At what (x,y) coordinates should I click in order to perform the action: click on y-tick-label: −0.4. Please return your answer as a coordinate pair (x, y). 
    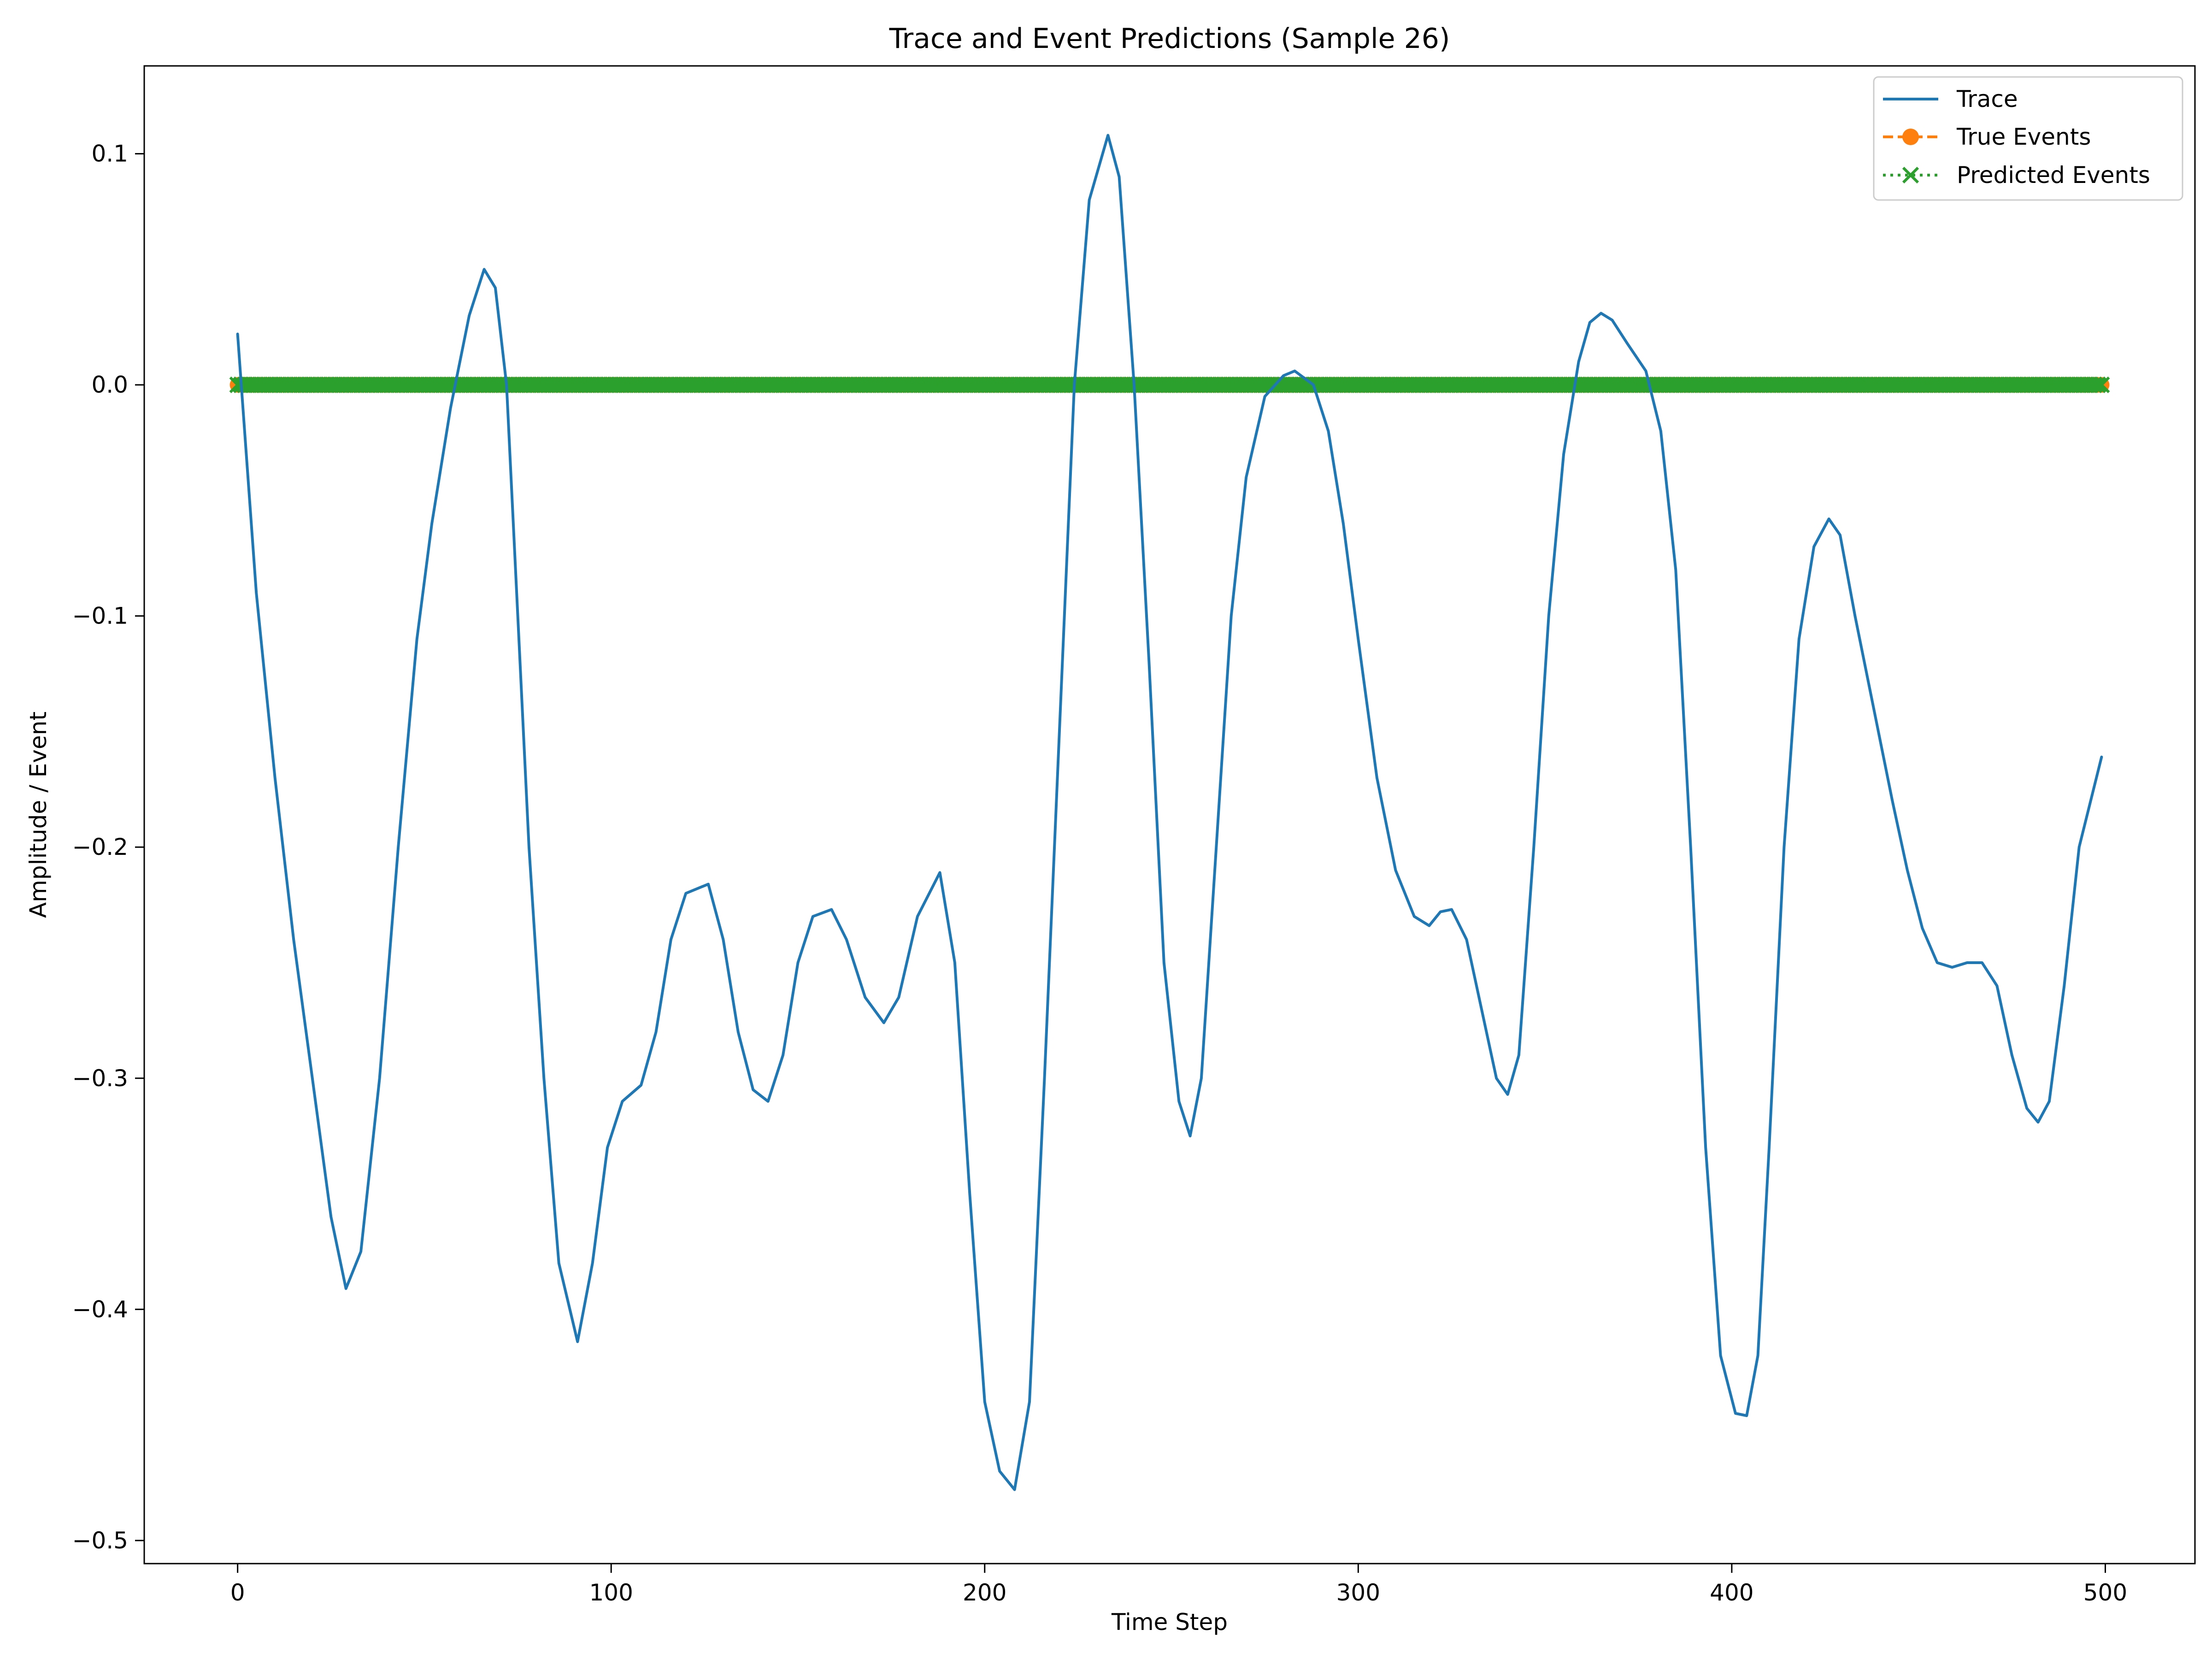
    Looking at the image, I should click on (100, 1309).